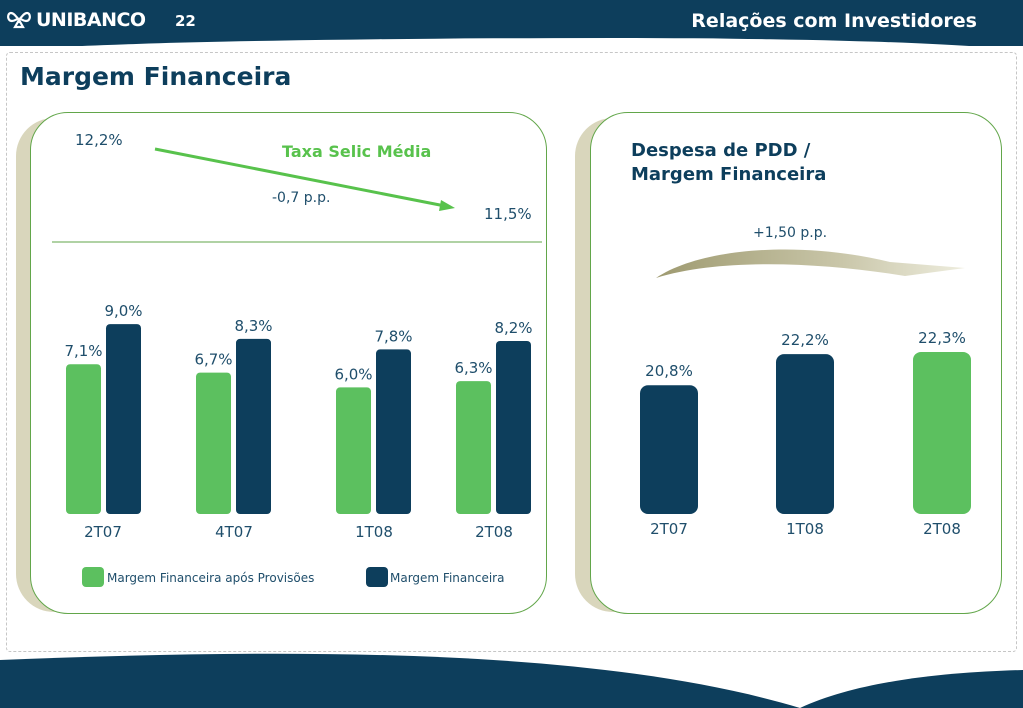  I want to click on chart2-value-label-1t08: 22,2%, so click(805, 340).